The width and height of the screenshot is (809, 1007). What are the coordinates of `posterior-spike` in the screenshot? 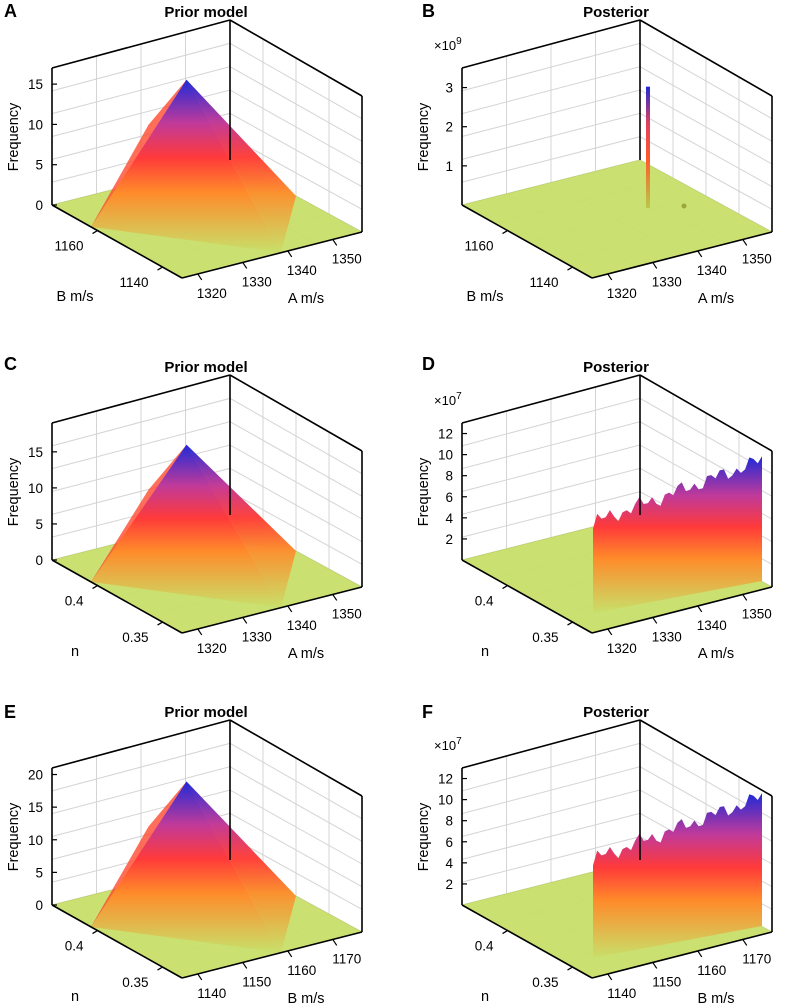 It's located at (648, 147).